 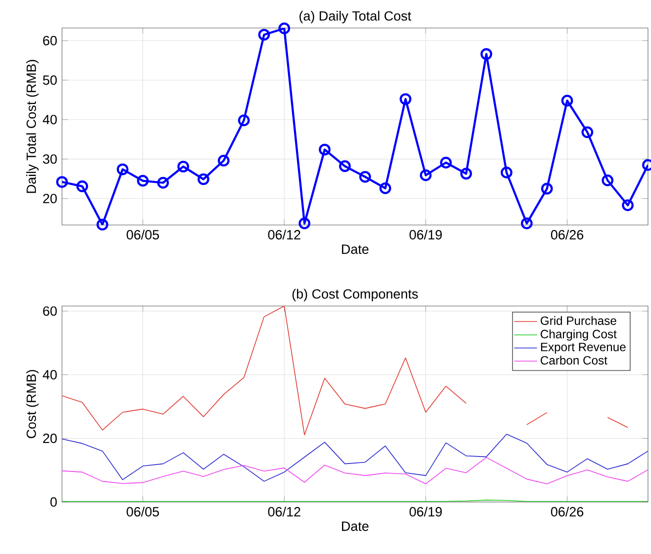 What do you see at coordinates (355, 458) in the screenshot?
I see `line-series` at bounding box center [355, 458].